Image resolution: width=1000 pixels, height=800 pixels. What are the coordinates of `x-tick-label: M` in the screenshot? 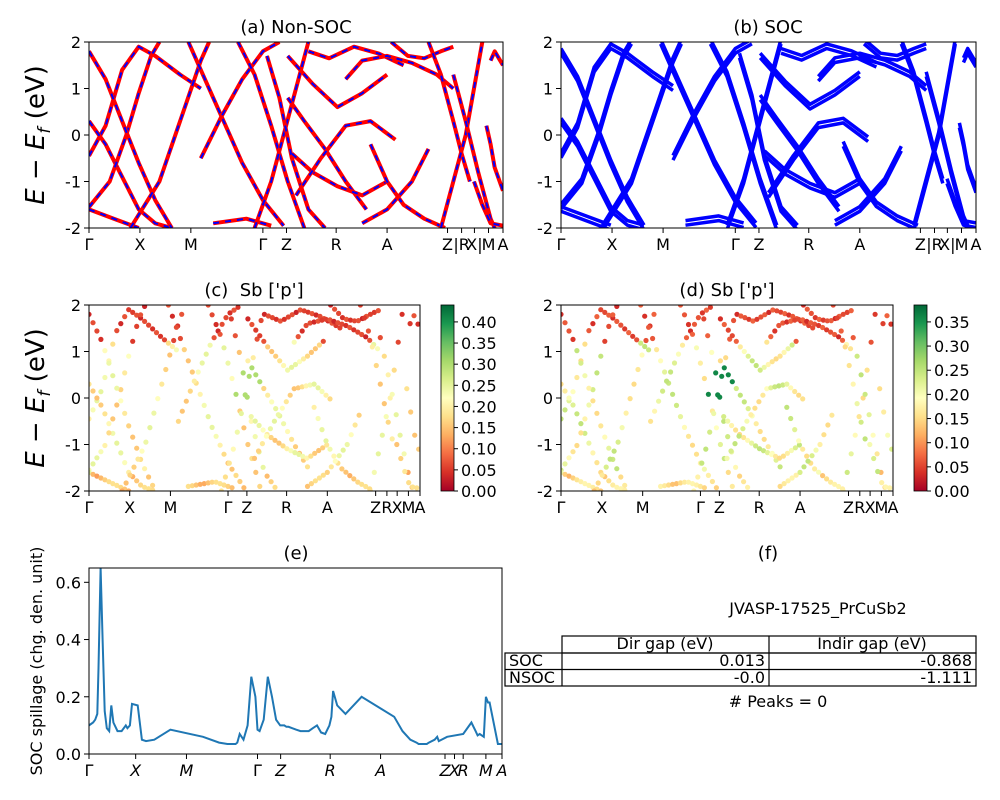 It's located at (489, 244).